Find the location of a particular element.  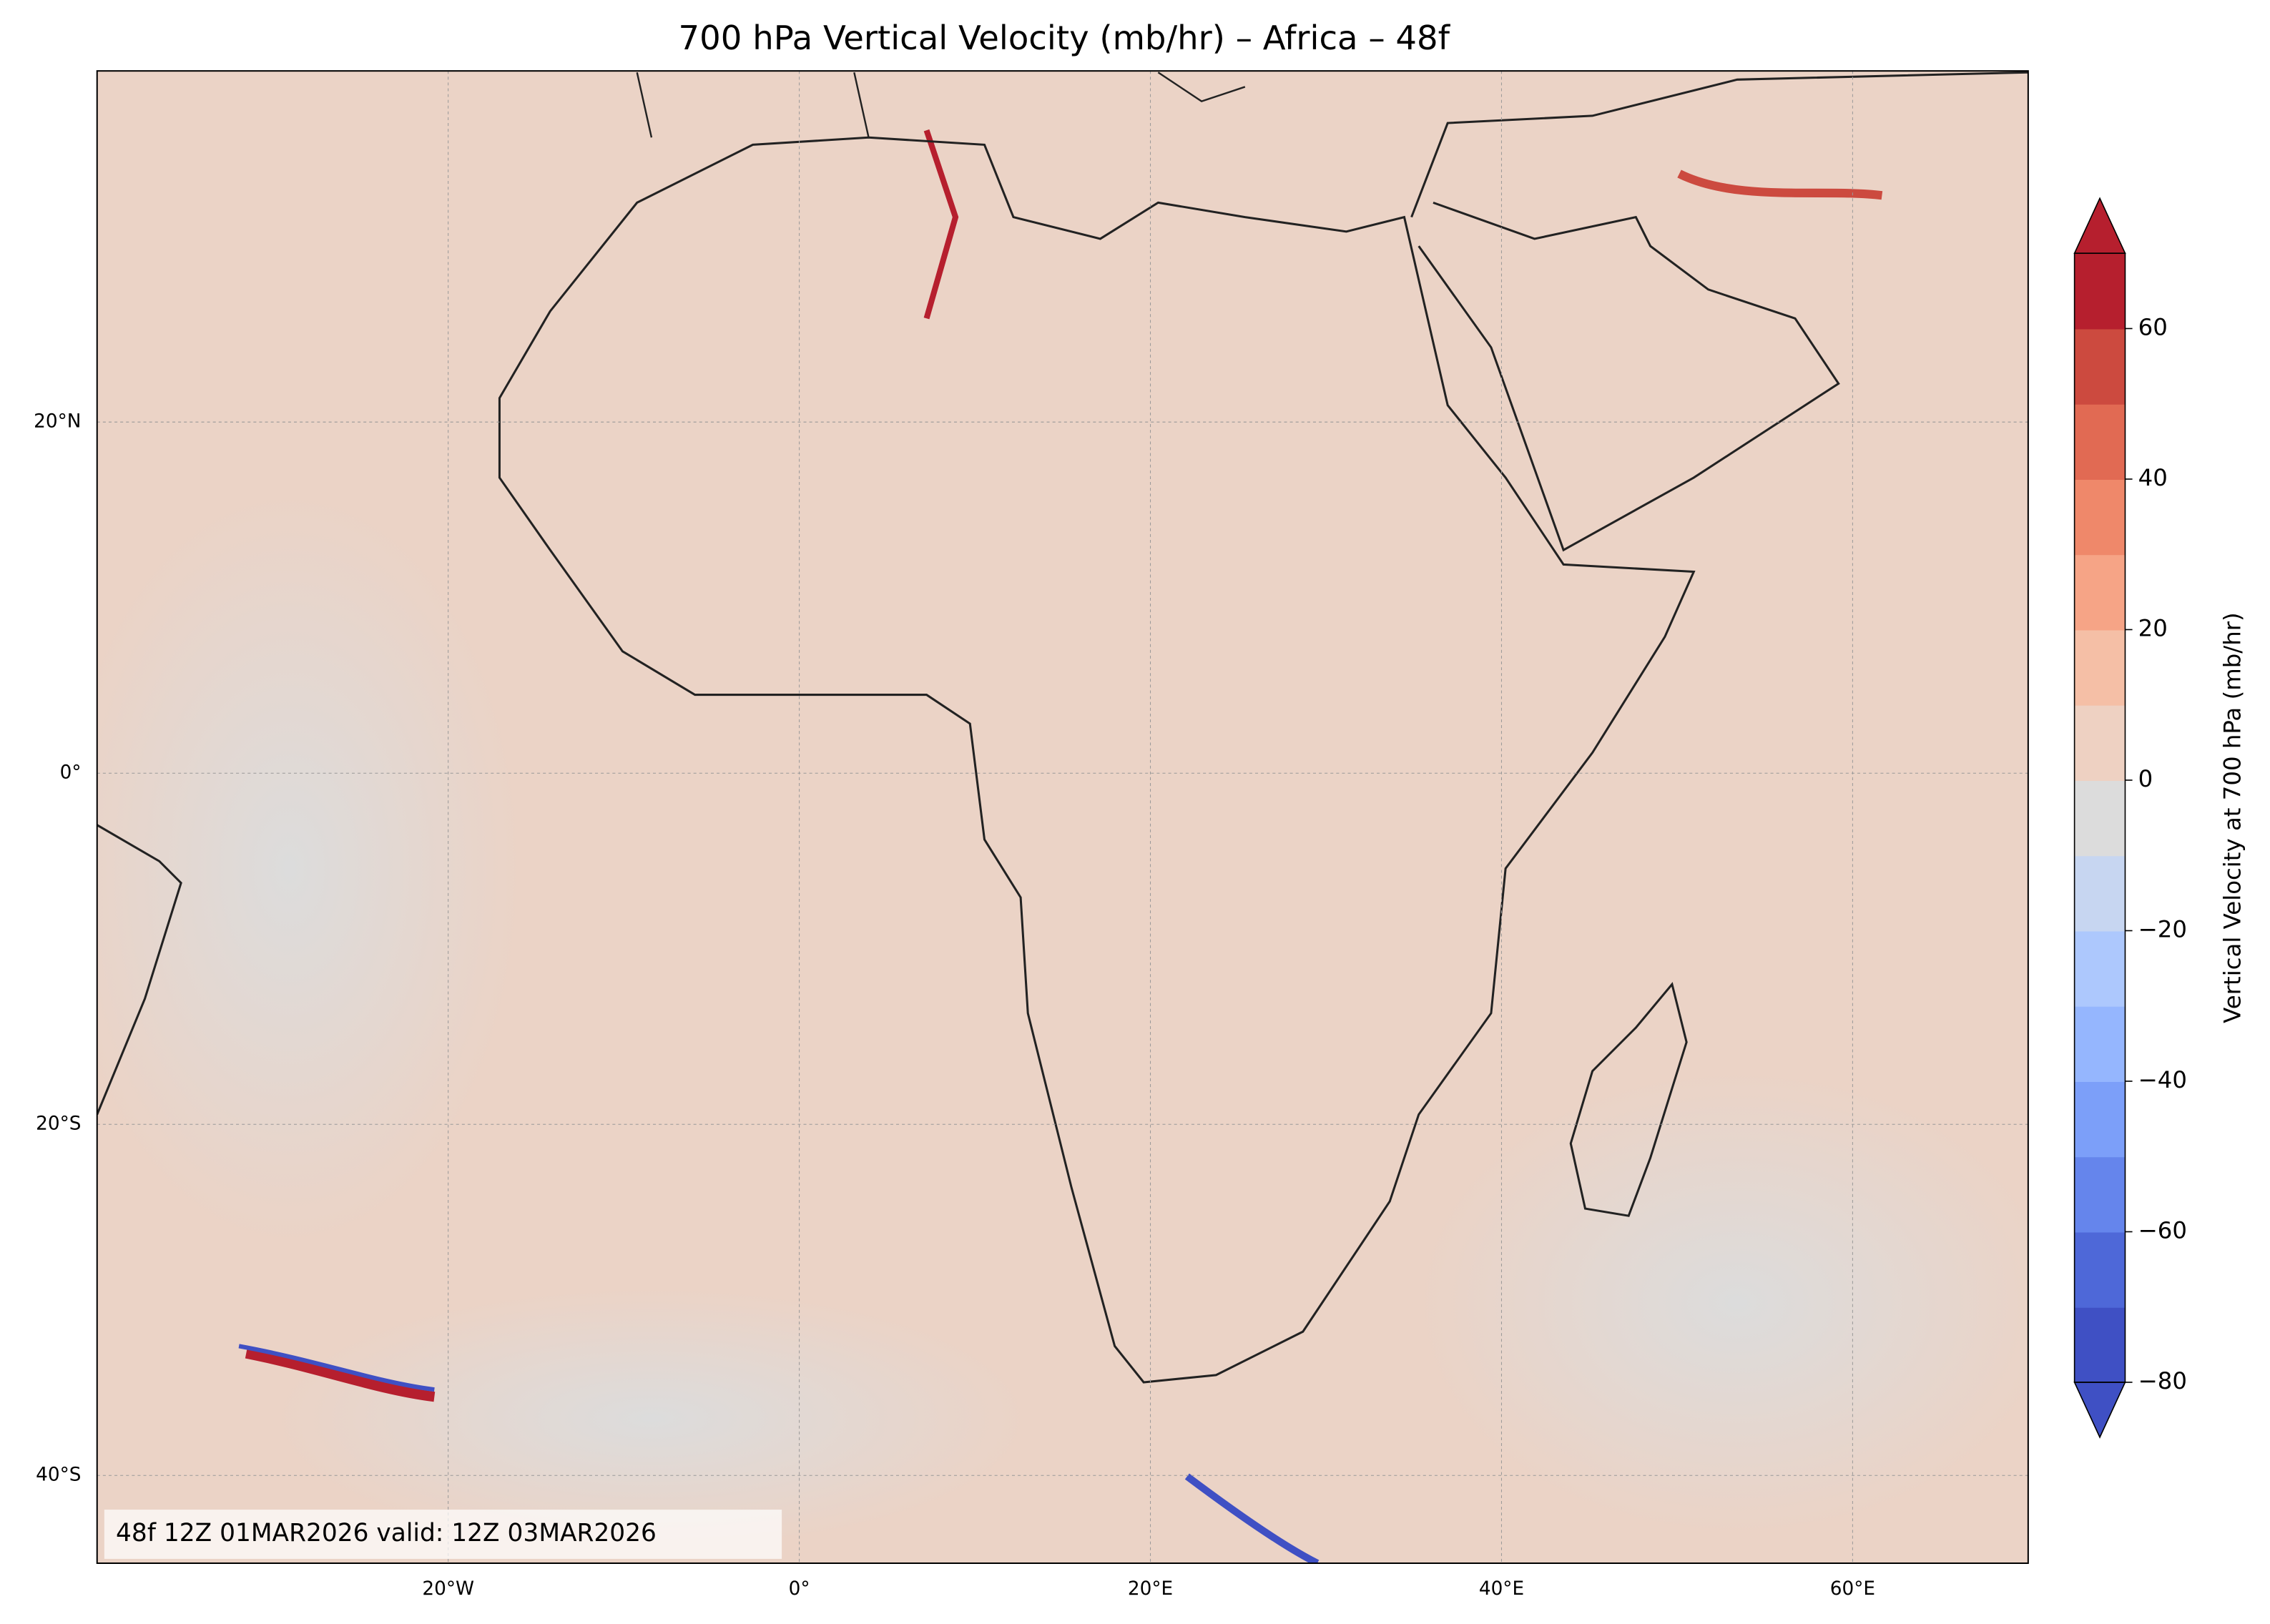

x-tick-label: 20°E is located at coordinates (1150, 1589).